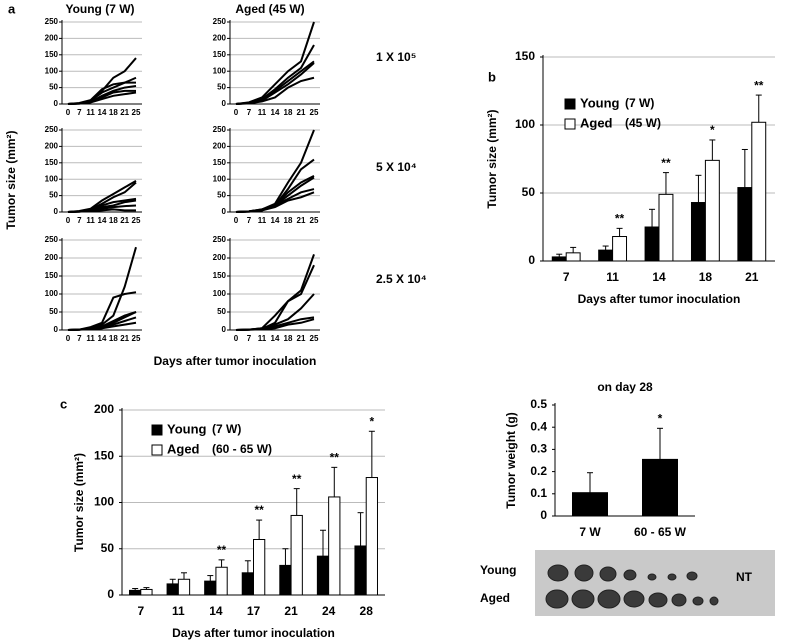 Image resolution: width=791 pixels, height=643 pixels. I want to click on legend-label: Aged, so click(183, 448).